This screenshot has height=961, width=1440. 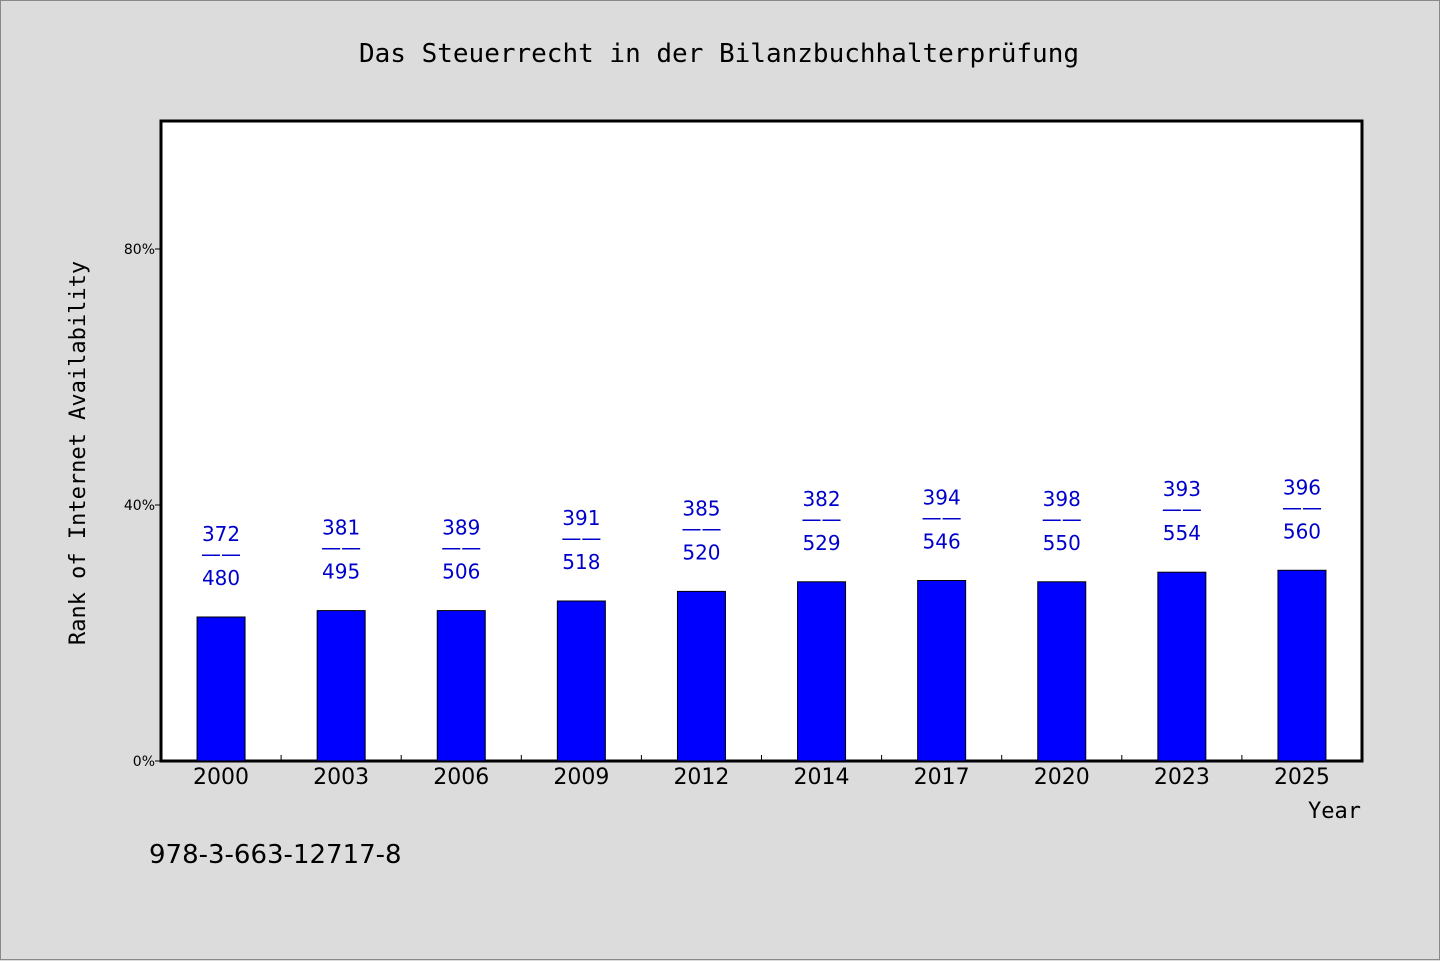 What do you see at coordinates (1182, 533) in the screenshot?
I see `data-label-bottom: 554` at bounding box center [1182, 533].